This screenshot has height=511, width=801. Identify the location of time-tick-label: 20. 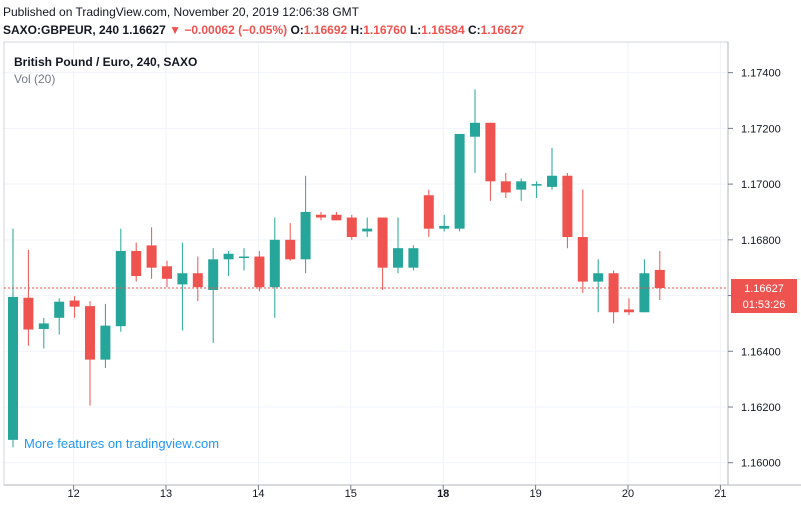
(628, 494).